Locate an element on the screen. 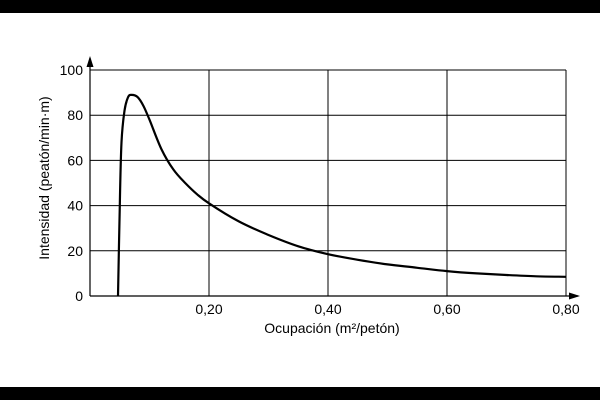 The height and width of the screenshot is (400, 600). y-axis-label: Intensidad (peatón/min·m) is located at coordinates (44, 177).